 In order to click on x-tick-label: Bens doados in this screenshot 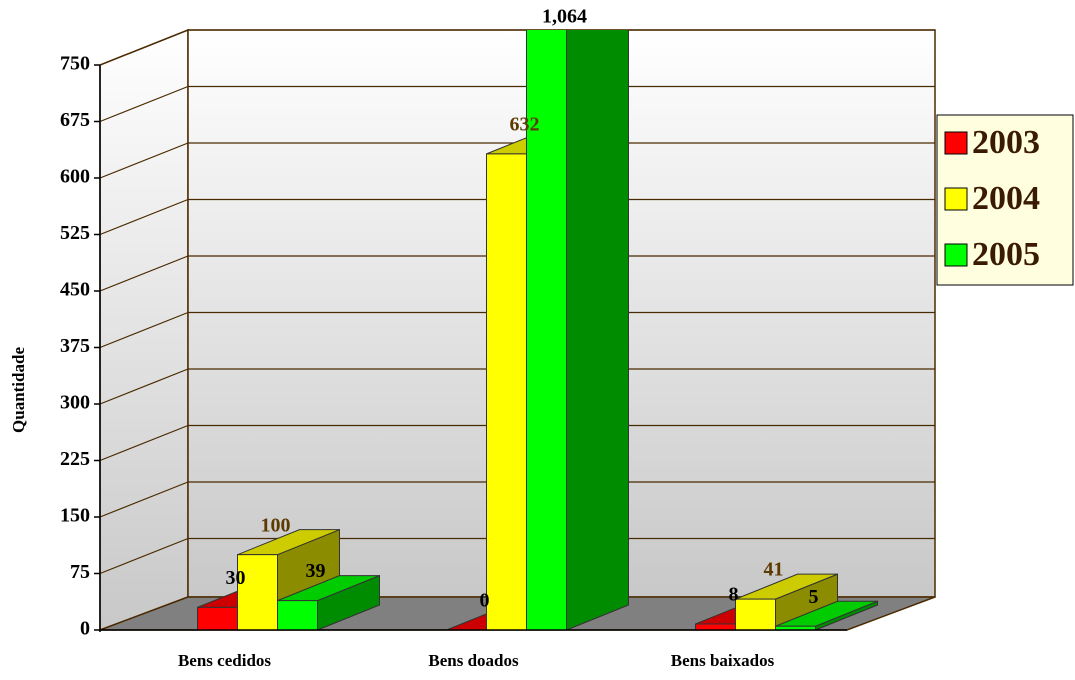, I will do `click(473, 660)`.